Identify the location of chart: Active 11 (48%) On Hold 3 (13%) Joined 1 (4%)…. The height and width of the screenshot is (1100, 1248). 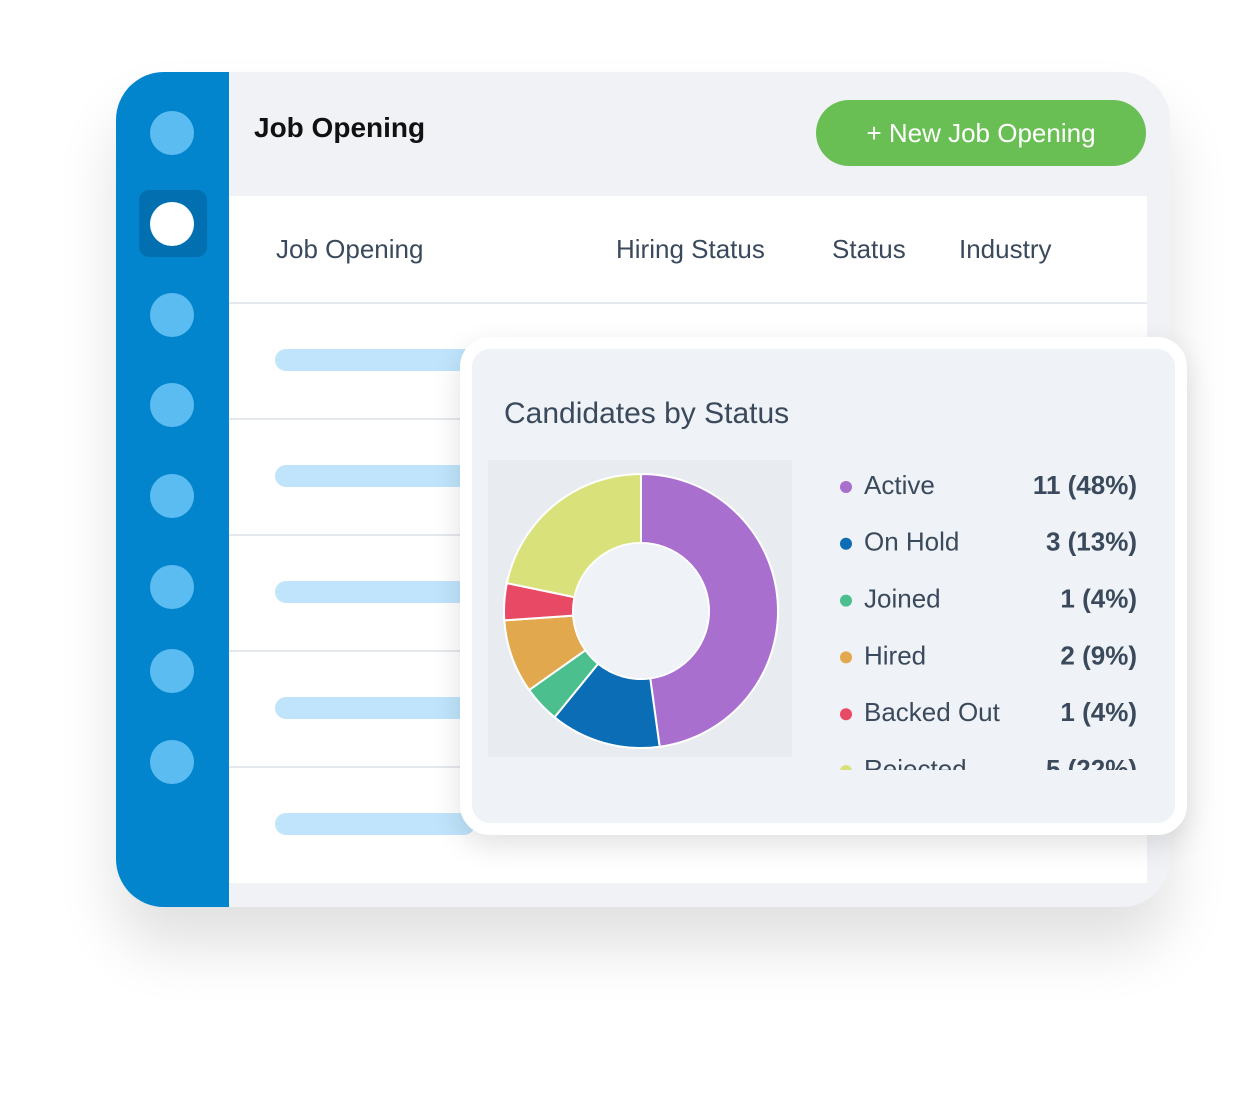
(812, 615).